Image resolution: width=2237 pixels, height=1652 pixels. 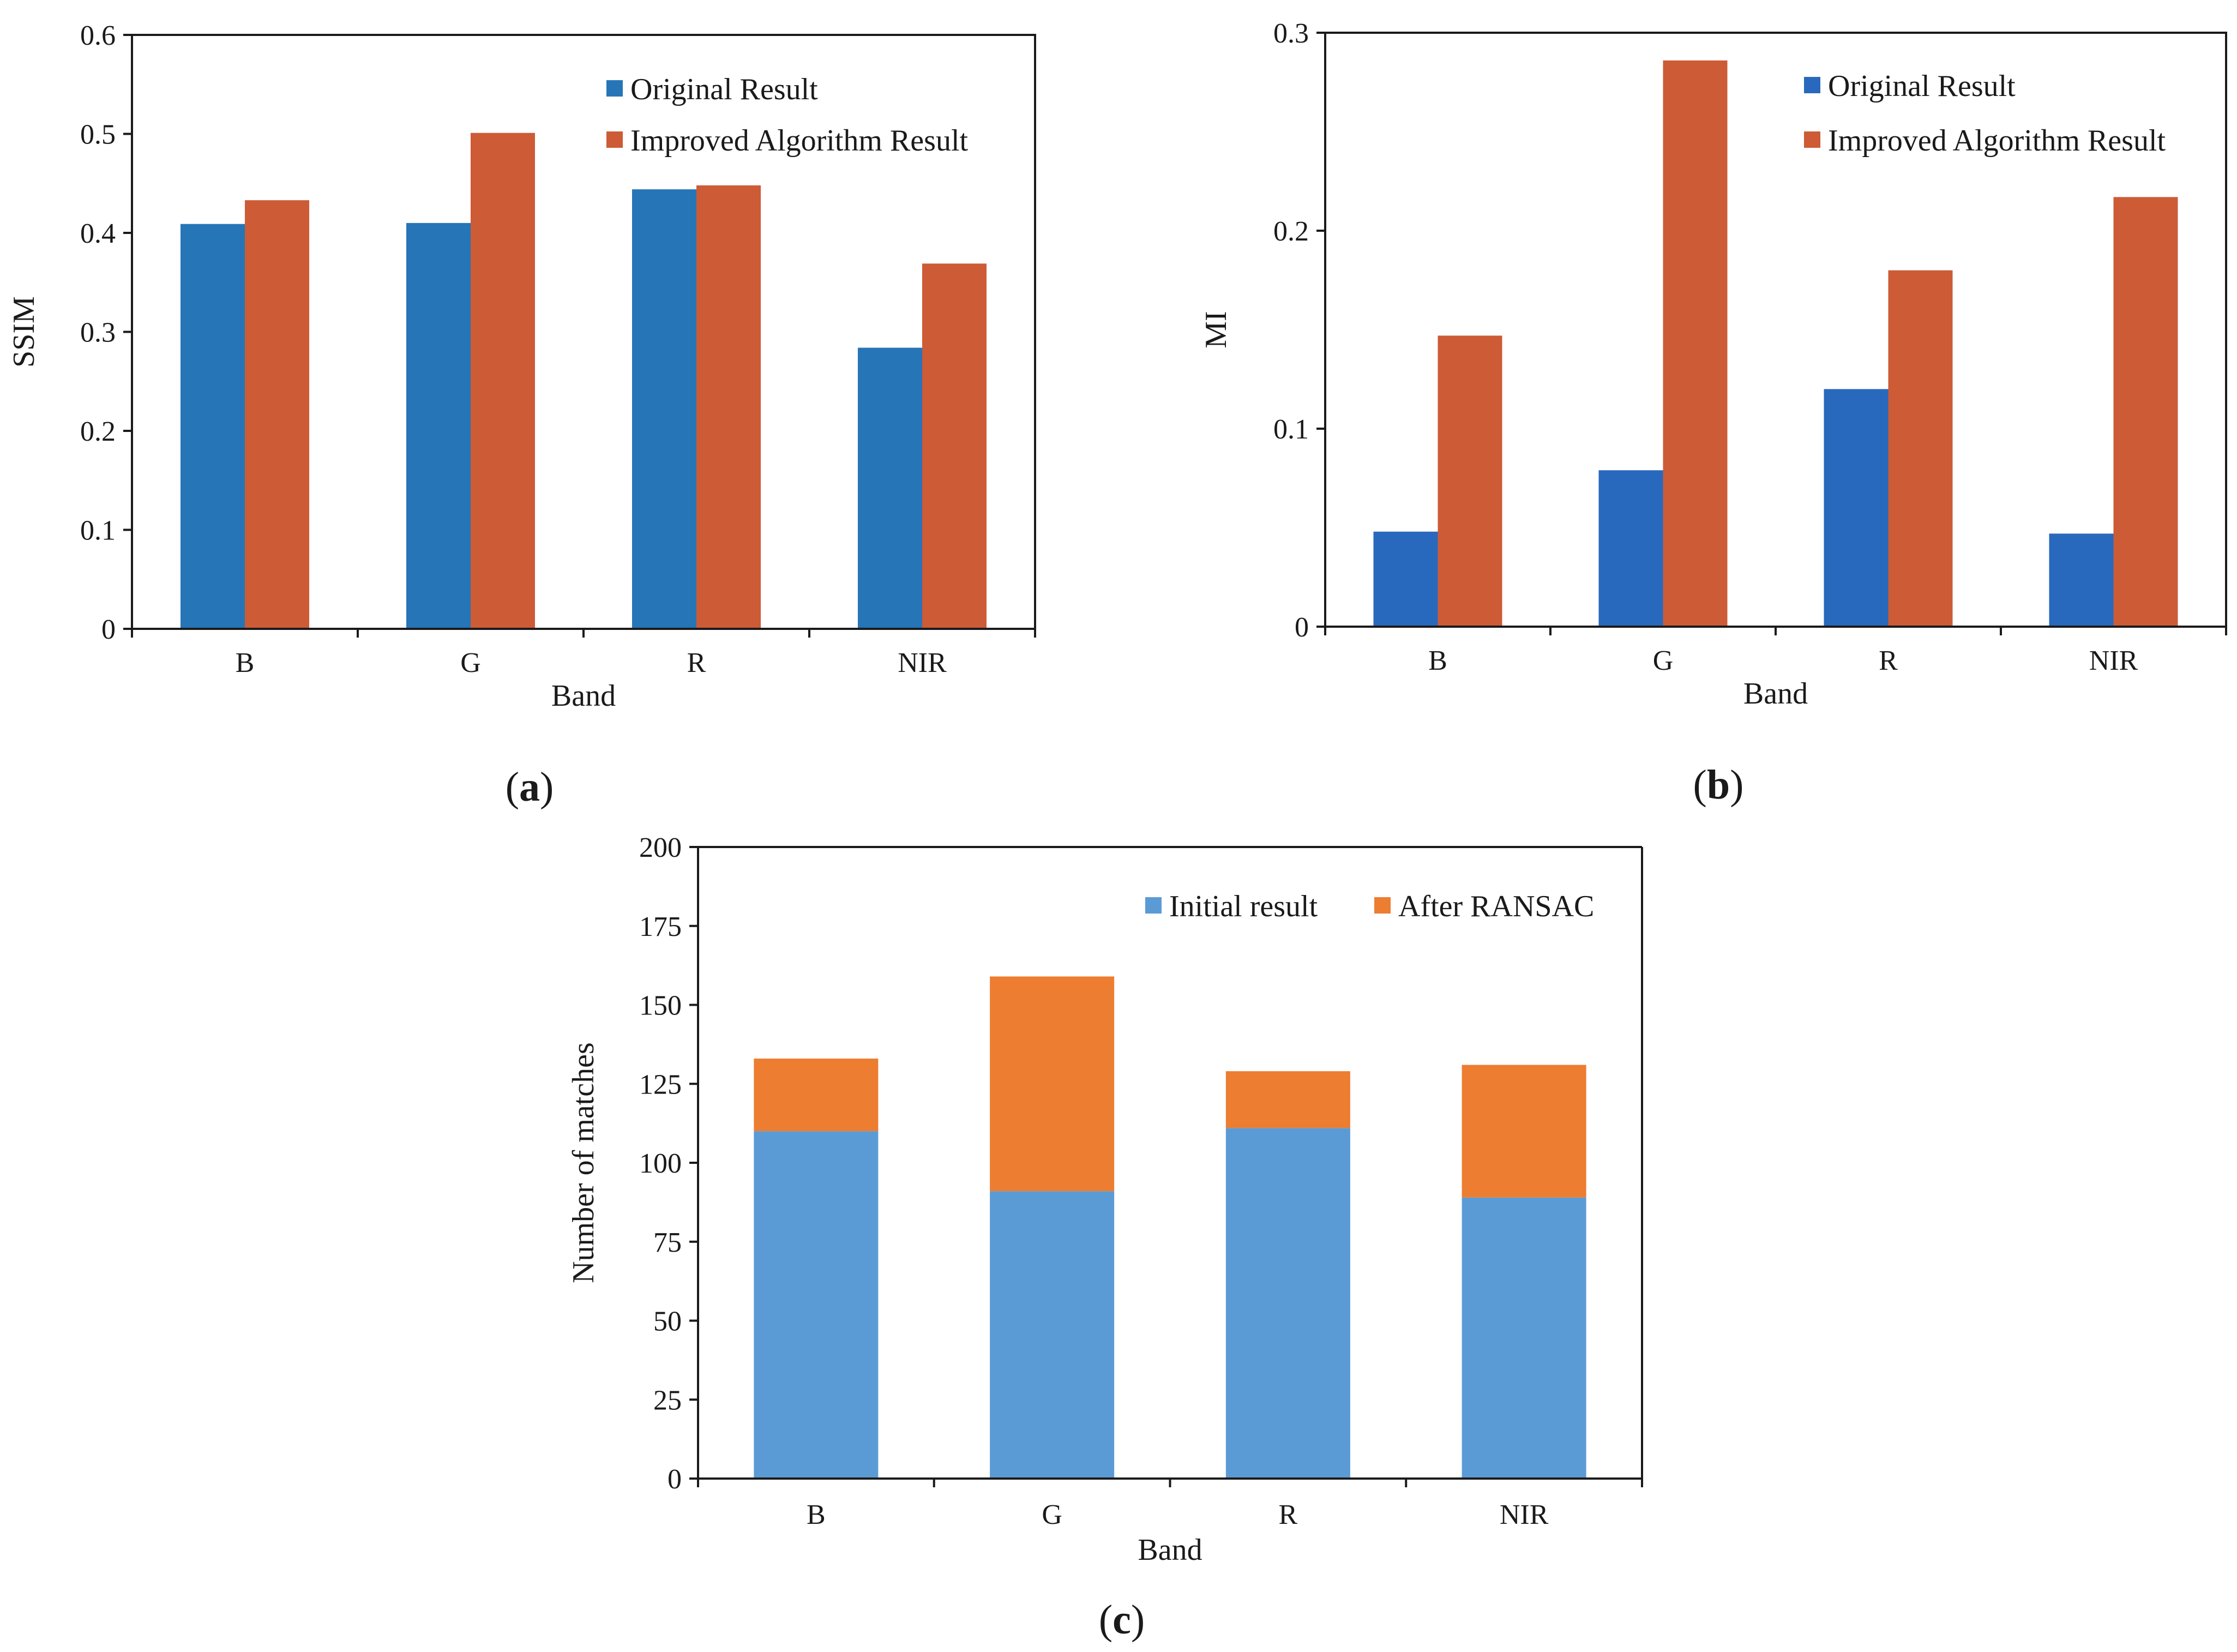 I want to click on y-tick-label-b: 0.2, so click(x=1291, y=231).